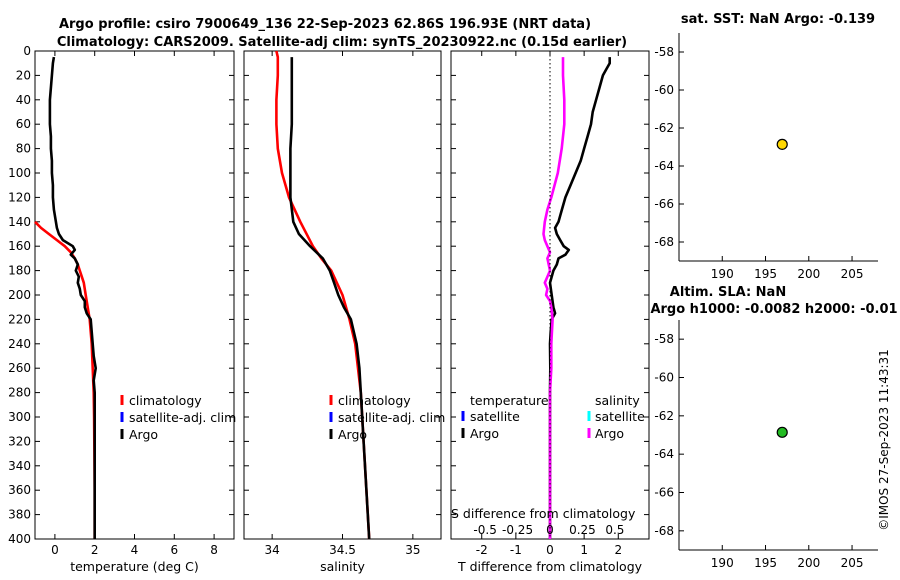 The image size is (900, 580). What do you see at coordinates (19, 490) in the screenshot?
I see `y-tick-label: 360` at bounding box center [19, 490].